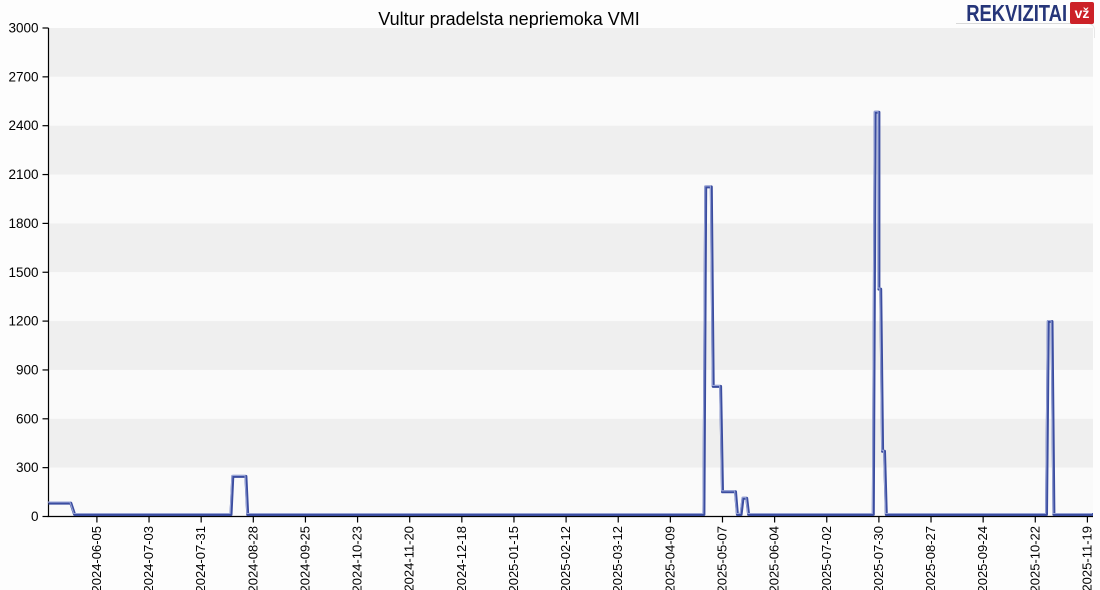 The image size is (1100, 590). What do you see at coordinates (509, 19) in the screenshot?
I see `chart-title: Vultur pradelsta nepriemoka VMI` at bounding box center [509, 19].